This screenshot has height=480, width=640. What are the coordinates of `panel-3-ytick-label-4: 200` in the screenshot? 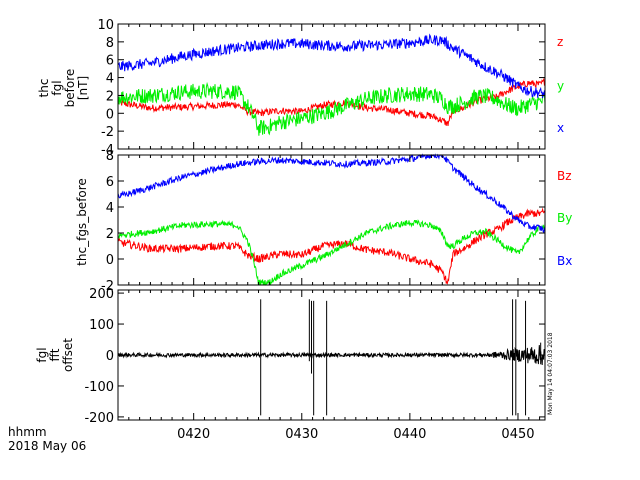 It's located at (101, 294).